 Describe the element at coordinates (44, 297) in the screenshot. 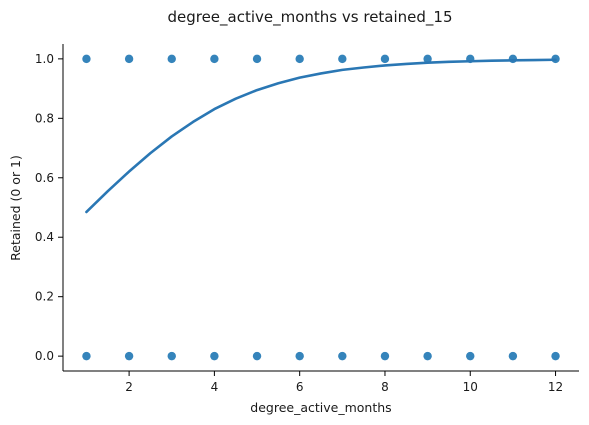

I see `y-tick-label: 0.2` at that location.